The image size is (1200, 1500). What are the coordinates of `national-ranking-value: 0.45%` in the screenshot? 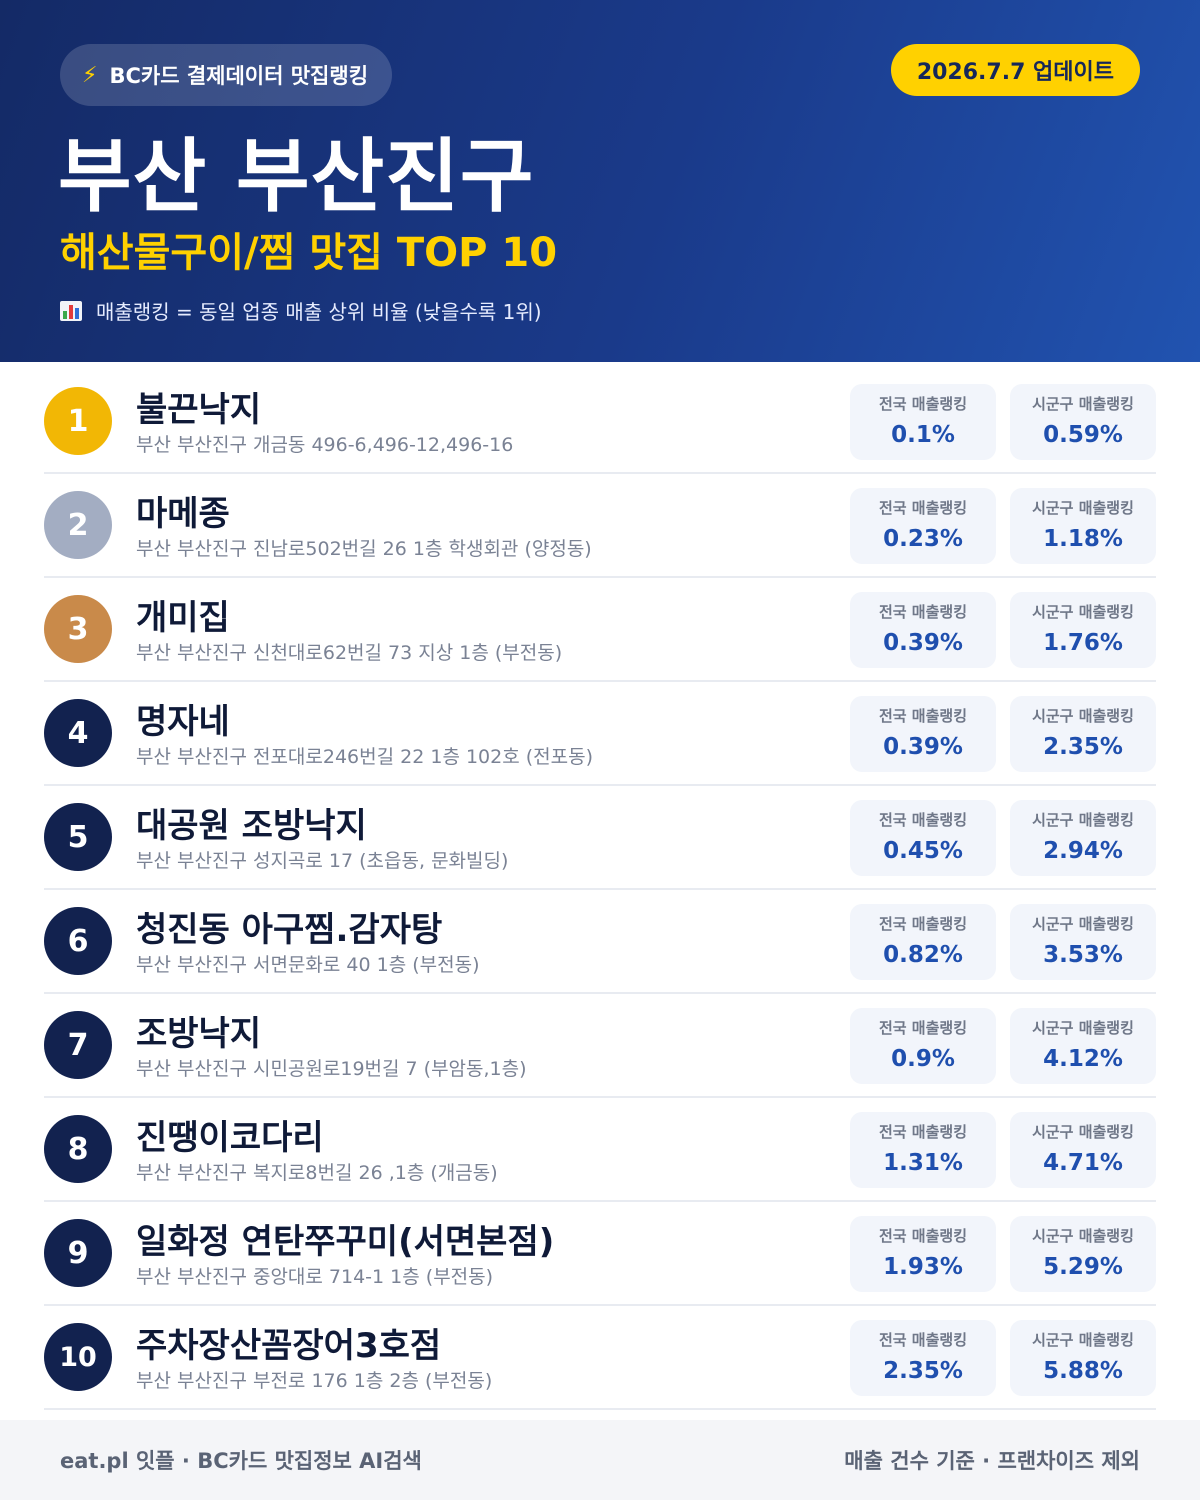 It's located at (923, 851).